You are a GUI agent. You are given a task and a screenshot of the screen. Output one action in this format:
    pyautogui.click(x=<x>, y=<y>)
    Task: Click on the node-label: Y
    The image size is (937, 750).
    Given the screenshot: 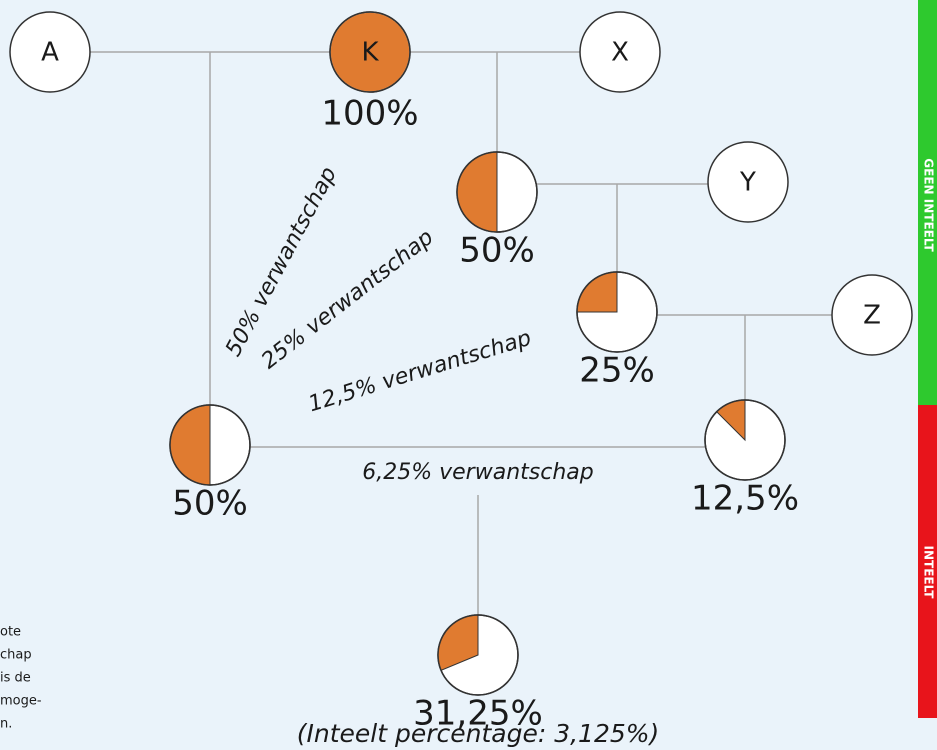 What is the action you would take?
    pyautogui.click(x=747, y=183)
    